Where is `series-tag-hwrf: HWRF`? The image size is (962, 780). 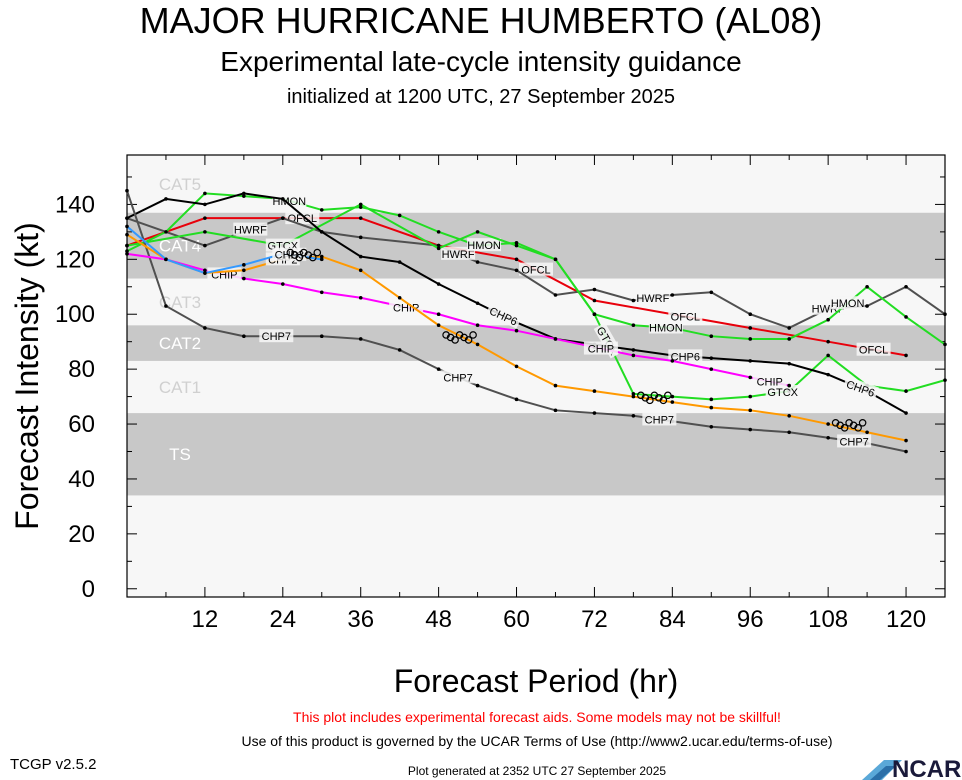 series-tag-hwrf: HWRF is located at coordinates (458, 253).